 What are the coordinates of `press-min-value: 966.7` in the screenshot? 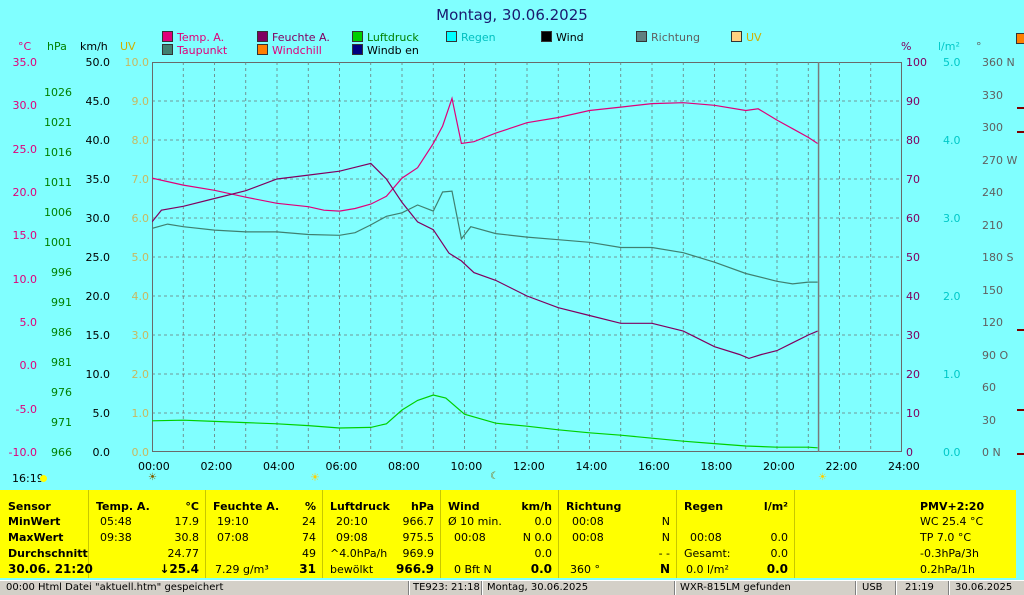 It's located at (418, 521).